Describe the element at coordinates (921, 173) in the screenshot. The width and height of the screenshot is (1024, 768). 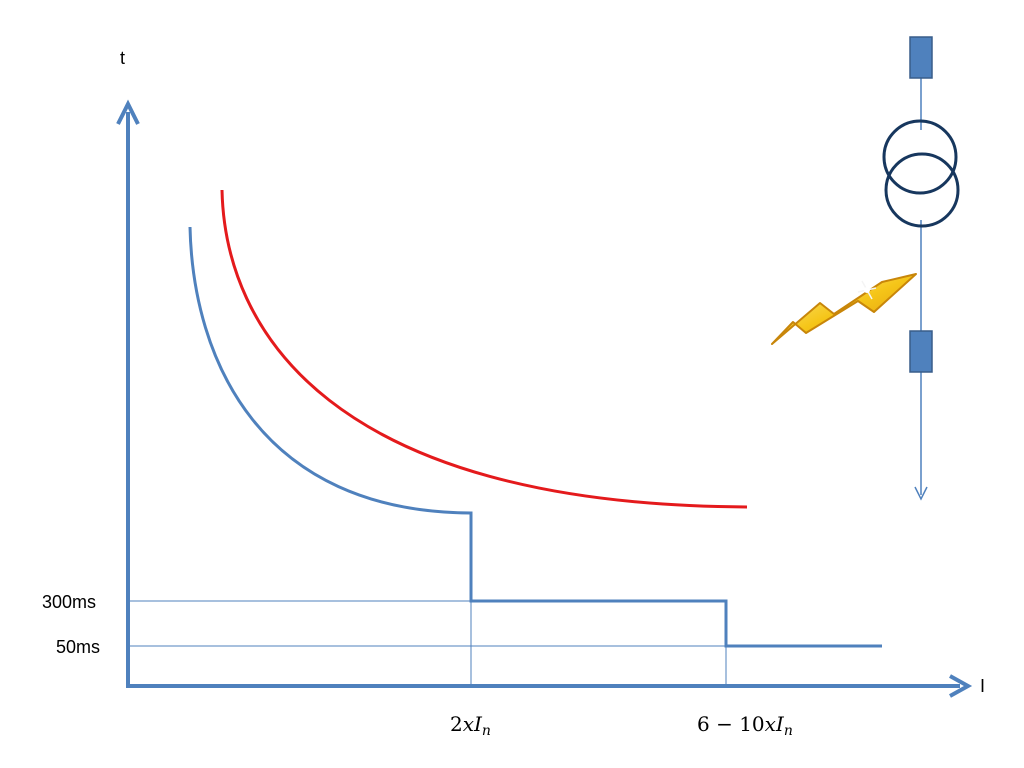
I see `transformer-icon` at that location.